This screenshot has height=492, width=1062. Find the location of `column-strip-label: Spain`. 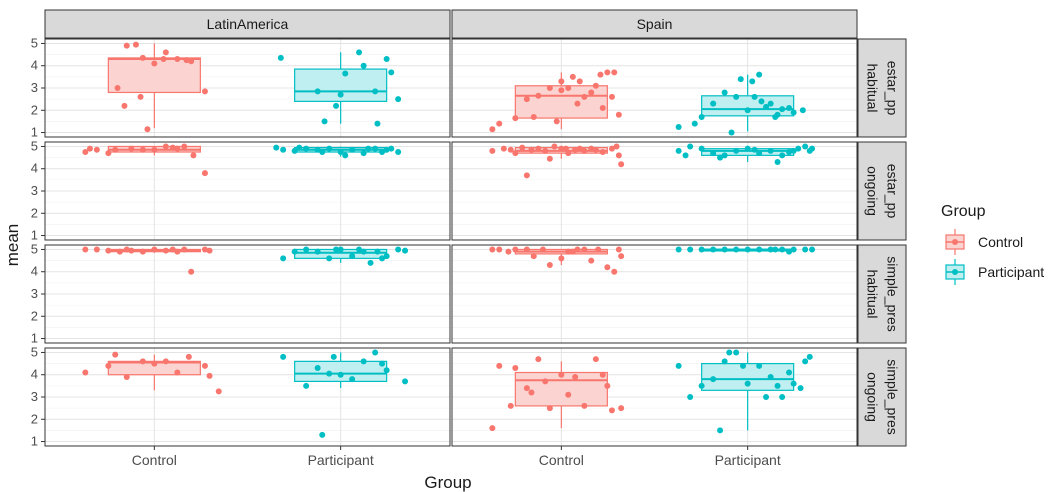

column-strip-label: Spain is located at coordinates (655, 24).